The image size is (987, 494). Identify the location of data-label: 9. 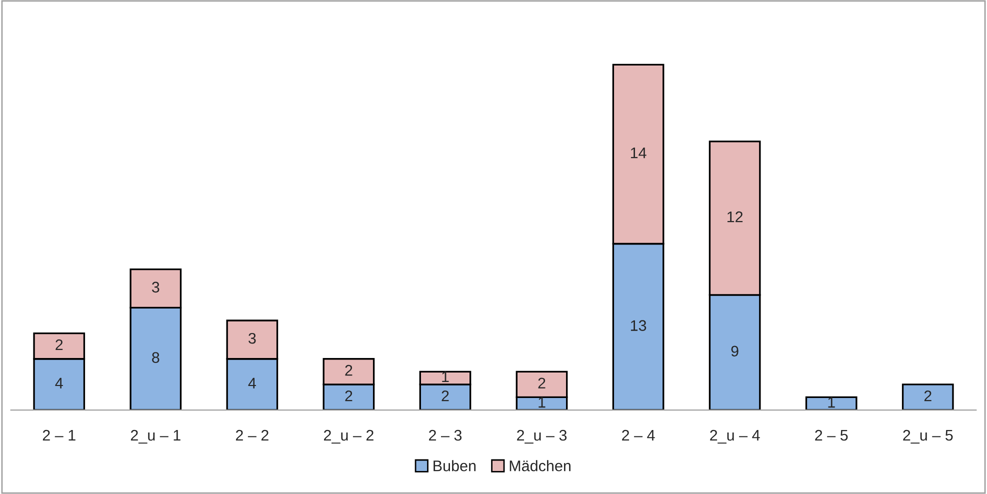
(734, 351).